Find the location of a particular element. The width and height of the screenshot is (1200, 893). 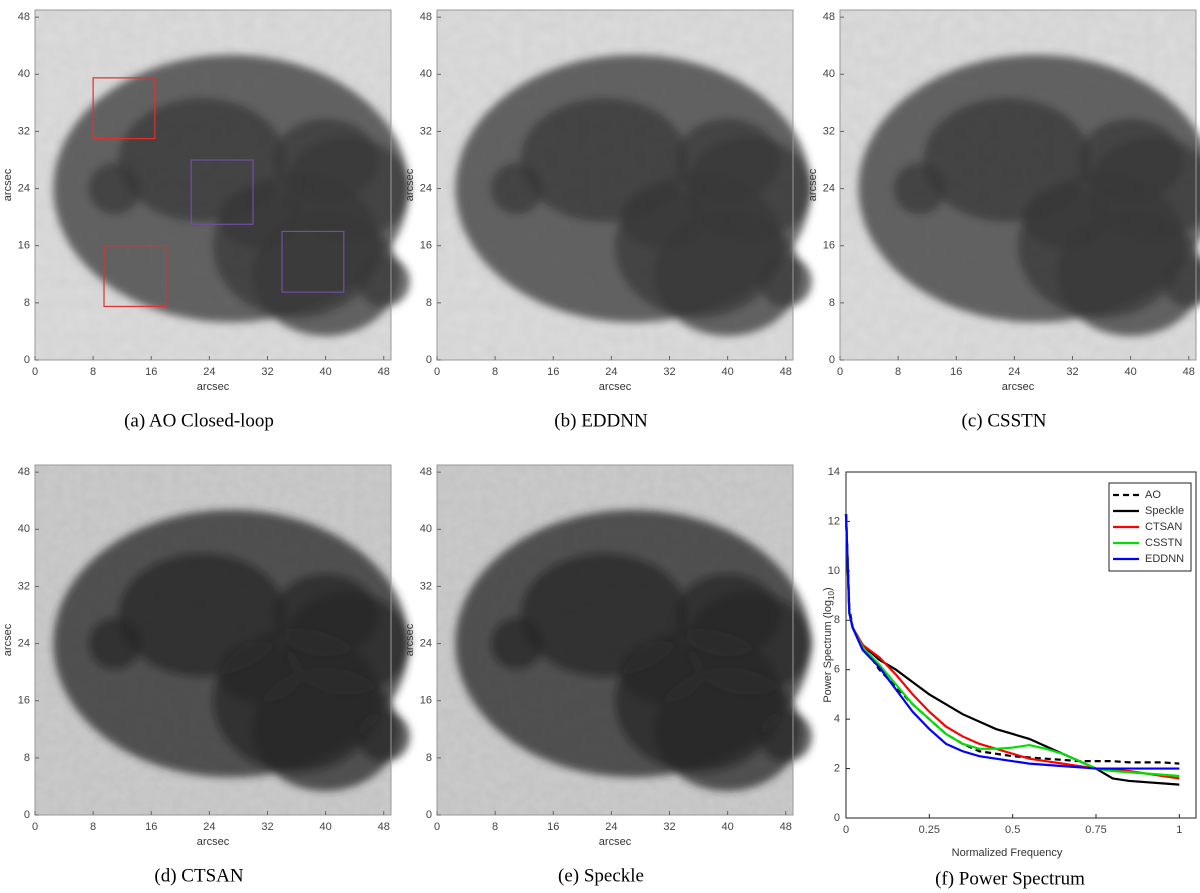

y-tick-label: 2 is located at coordinates (837, 768).